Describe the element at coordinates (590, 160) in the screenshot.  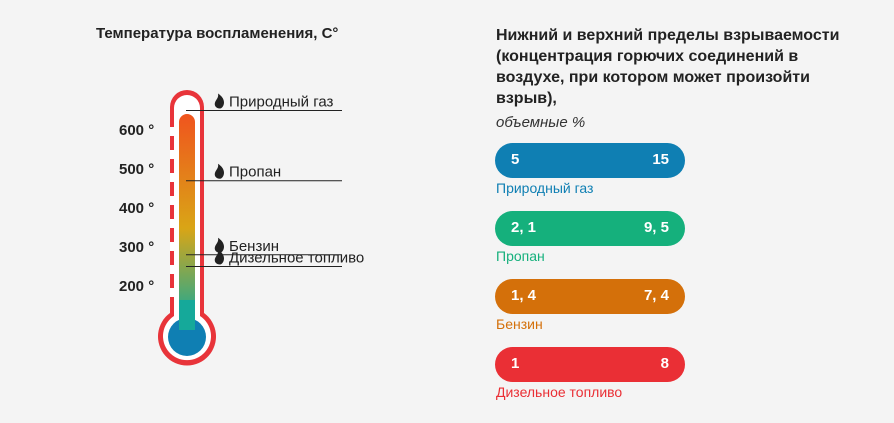
I see `explosion-range-bar: 5 15` at that location.